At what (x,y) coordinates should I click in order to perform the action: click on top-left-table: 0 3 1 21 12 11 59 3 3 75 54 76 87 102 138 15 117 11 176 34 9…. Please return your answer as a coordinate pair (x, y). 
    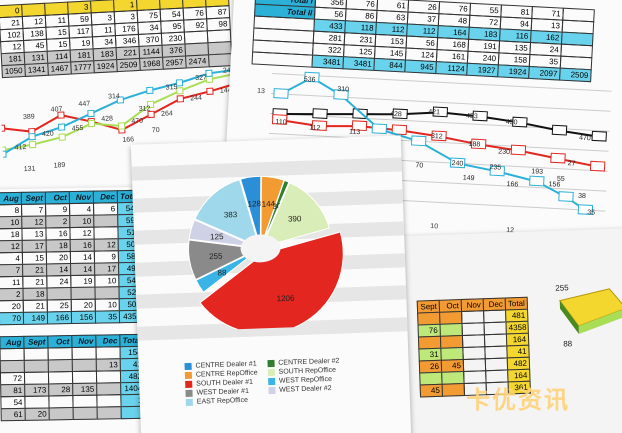
    Looking at the image, I should click on (116, 39).